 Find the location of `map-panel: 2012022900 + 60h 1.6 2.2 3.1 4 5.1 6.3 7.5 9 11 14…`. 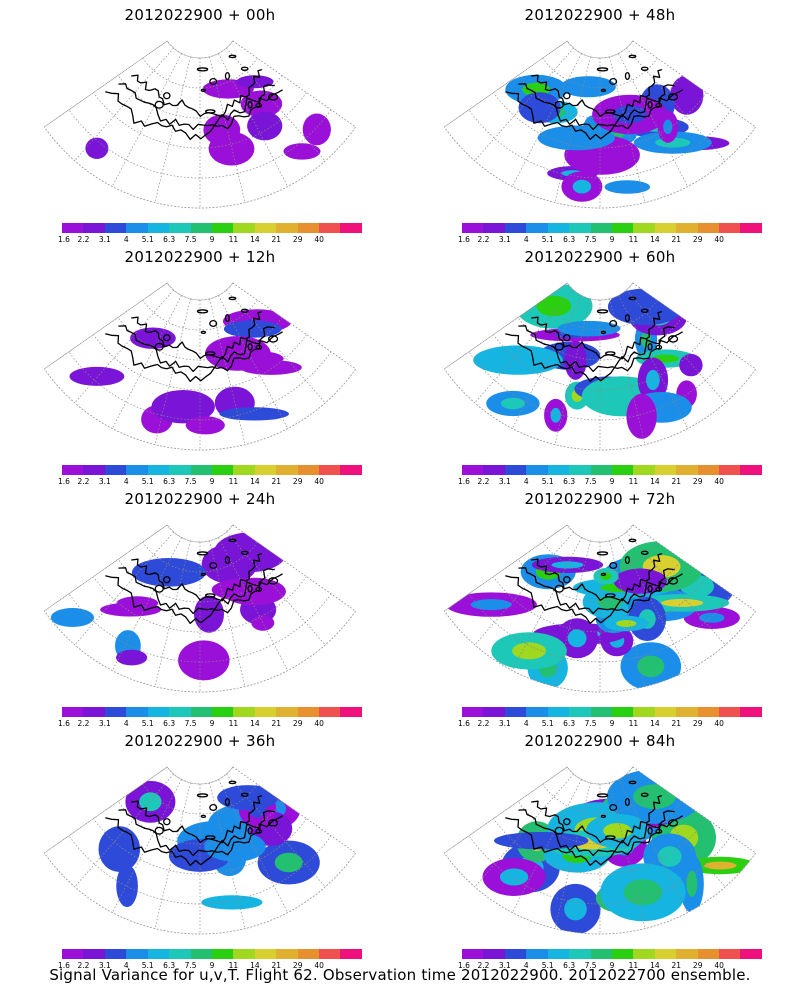

map-panel: 2012022900 + 60h 1.6 2.2 3.1 4 5.1 6.3 7.5 9 11 14… is located at coordinates (600, 364).